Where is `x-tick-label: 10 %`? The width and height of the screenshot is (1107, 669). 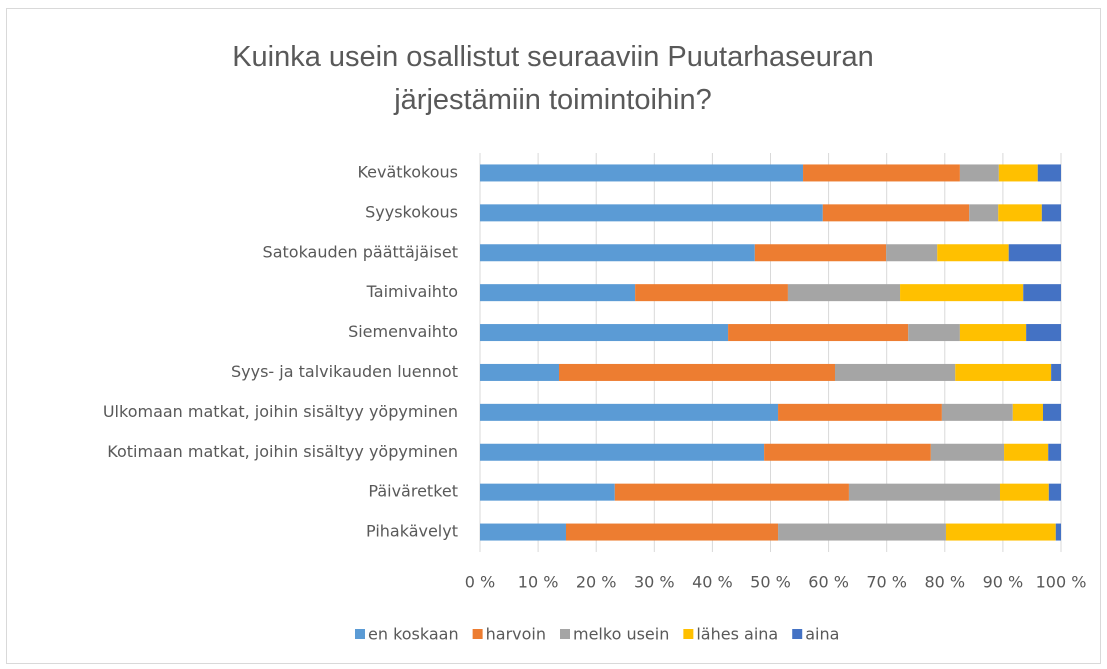
x-tick-label: 10 % is located at coordinates (538, 582).